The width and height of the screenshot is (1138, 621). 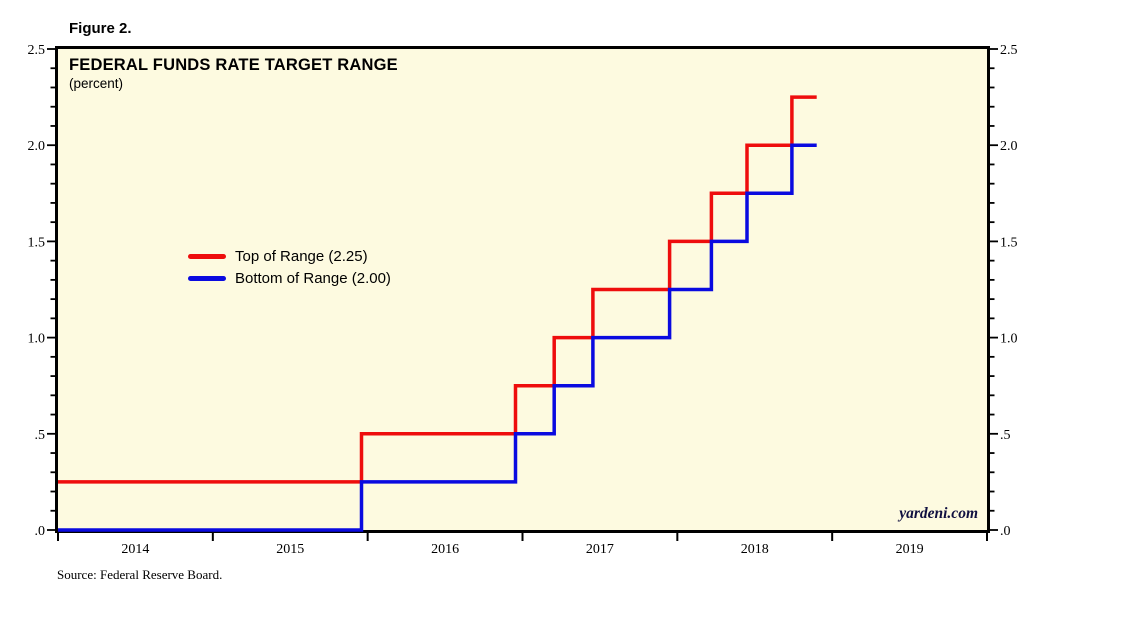 I want to click on y-axis-label-right: 2.0, so click(x=1009, y=146).